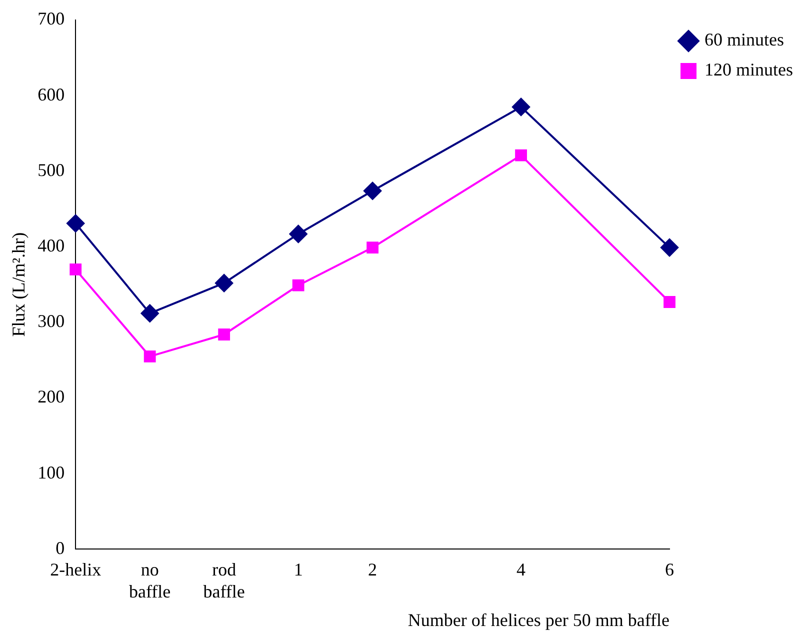 Image resolution: width=808 pixels, height=641 pixels. I want to click on y-tick-label: 700, so click(51, 18).